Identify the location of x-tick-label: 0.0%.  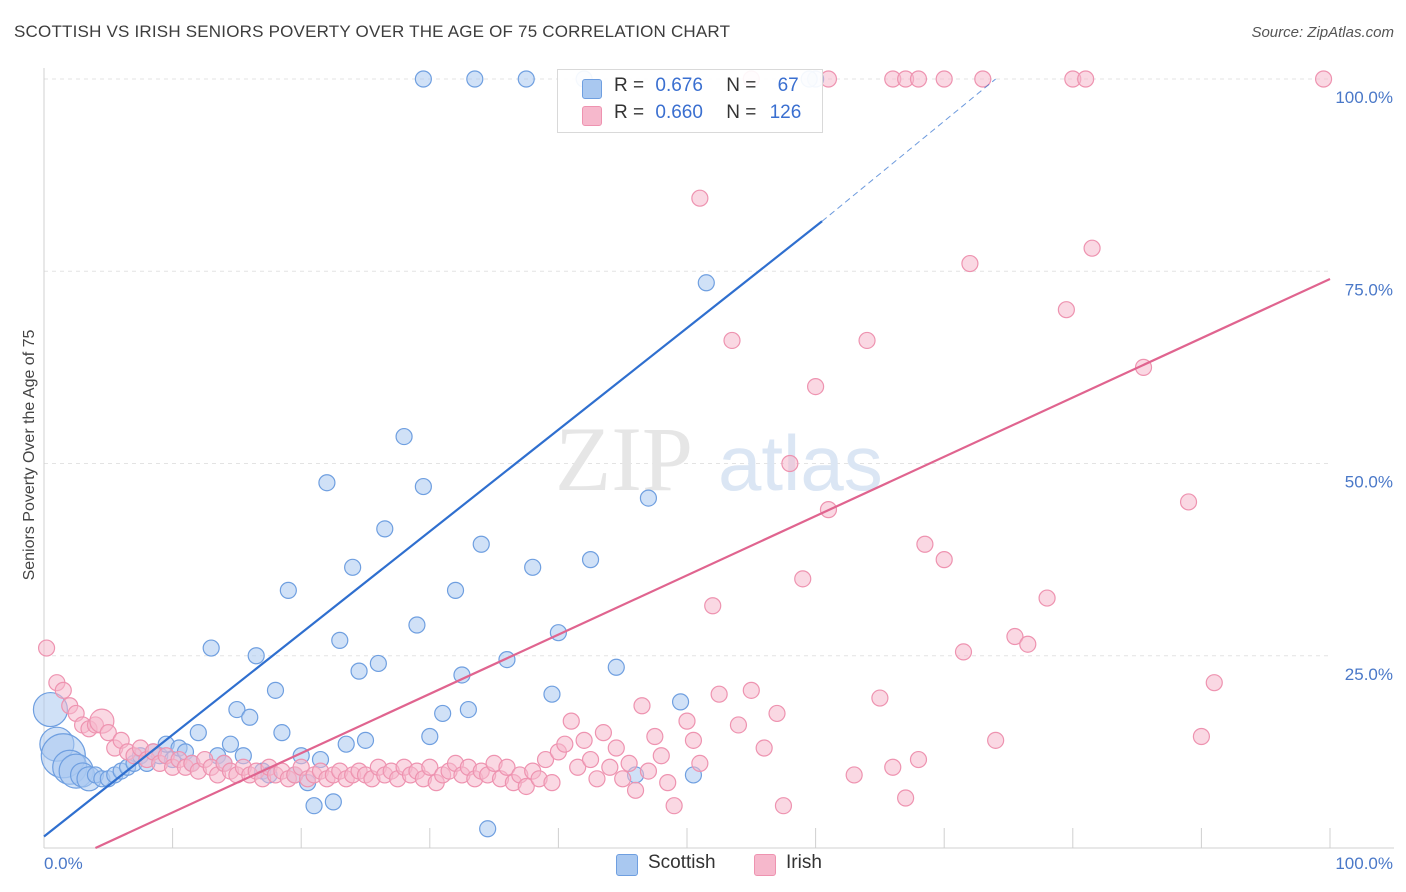
(63, 863).